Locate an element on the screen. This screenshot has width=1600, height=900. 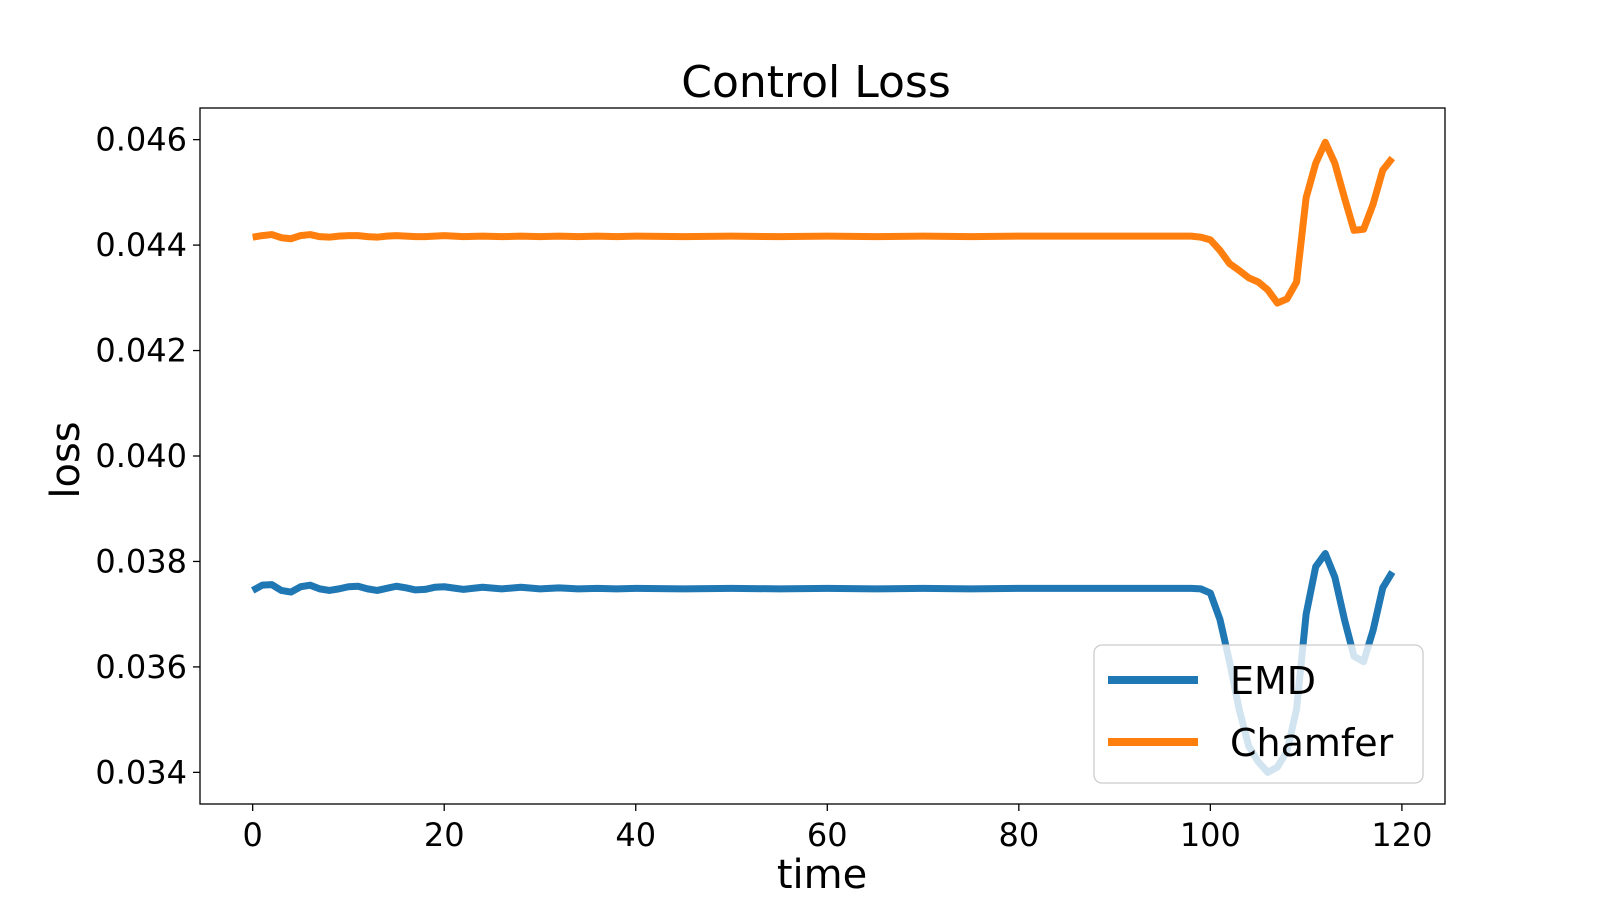
x-axis-ticks: 0 20 40 60 80 100 120 is located at coordinates (837, 829).